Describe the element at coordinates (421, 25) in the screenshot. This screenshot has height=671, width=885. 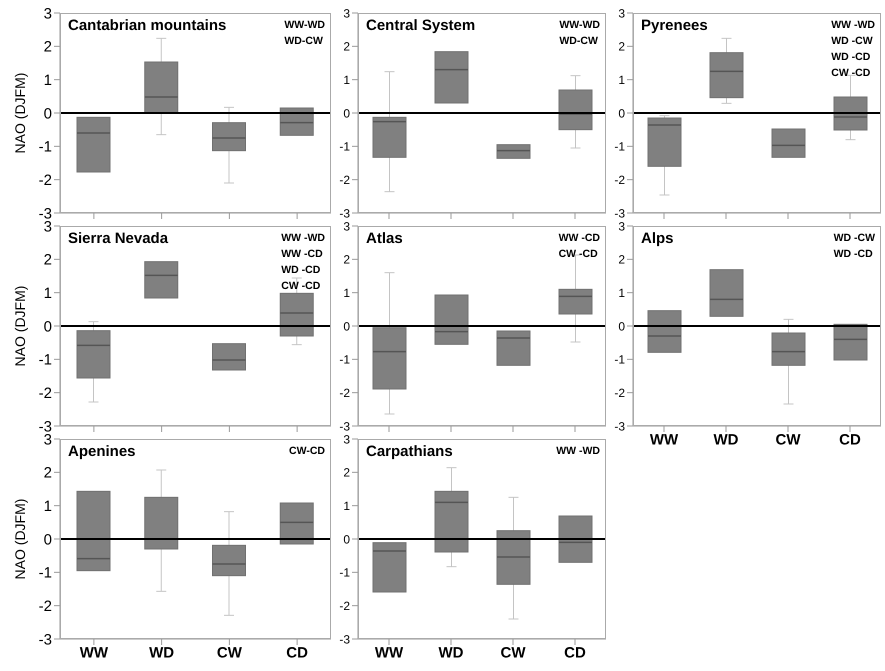
I see `chart-title: Central System` at that location.